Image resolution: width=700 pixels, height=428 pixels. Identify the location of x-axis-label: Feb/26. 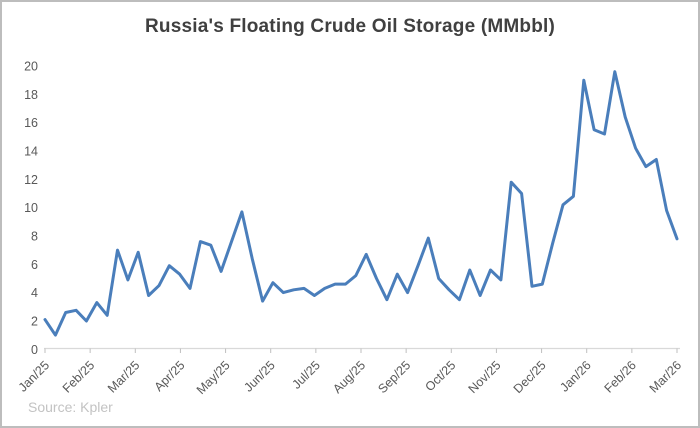
(620, 376).